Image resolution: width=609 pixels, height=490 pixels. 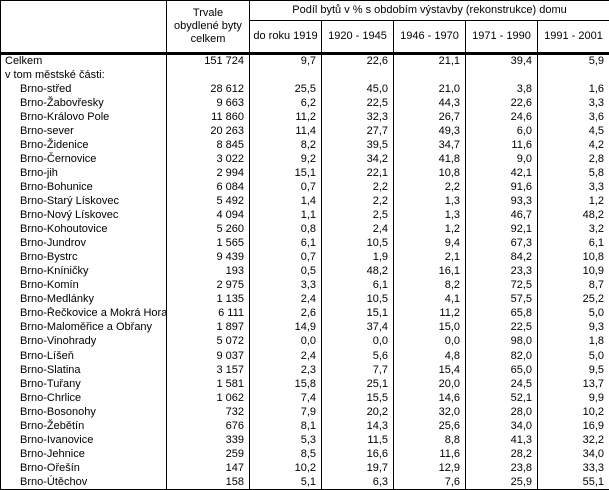 I want to click on district-label: Brno-Ořešín, so click(x=83, y=468).